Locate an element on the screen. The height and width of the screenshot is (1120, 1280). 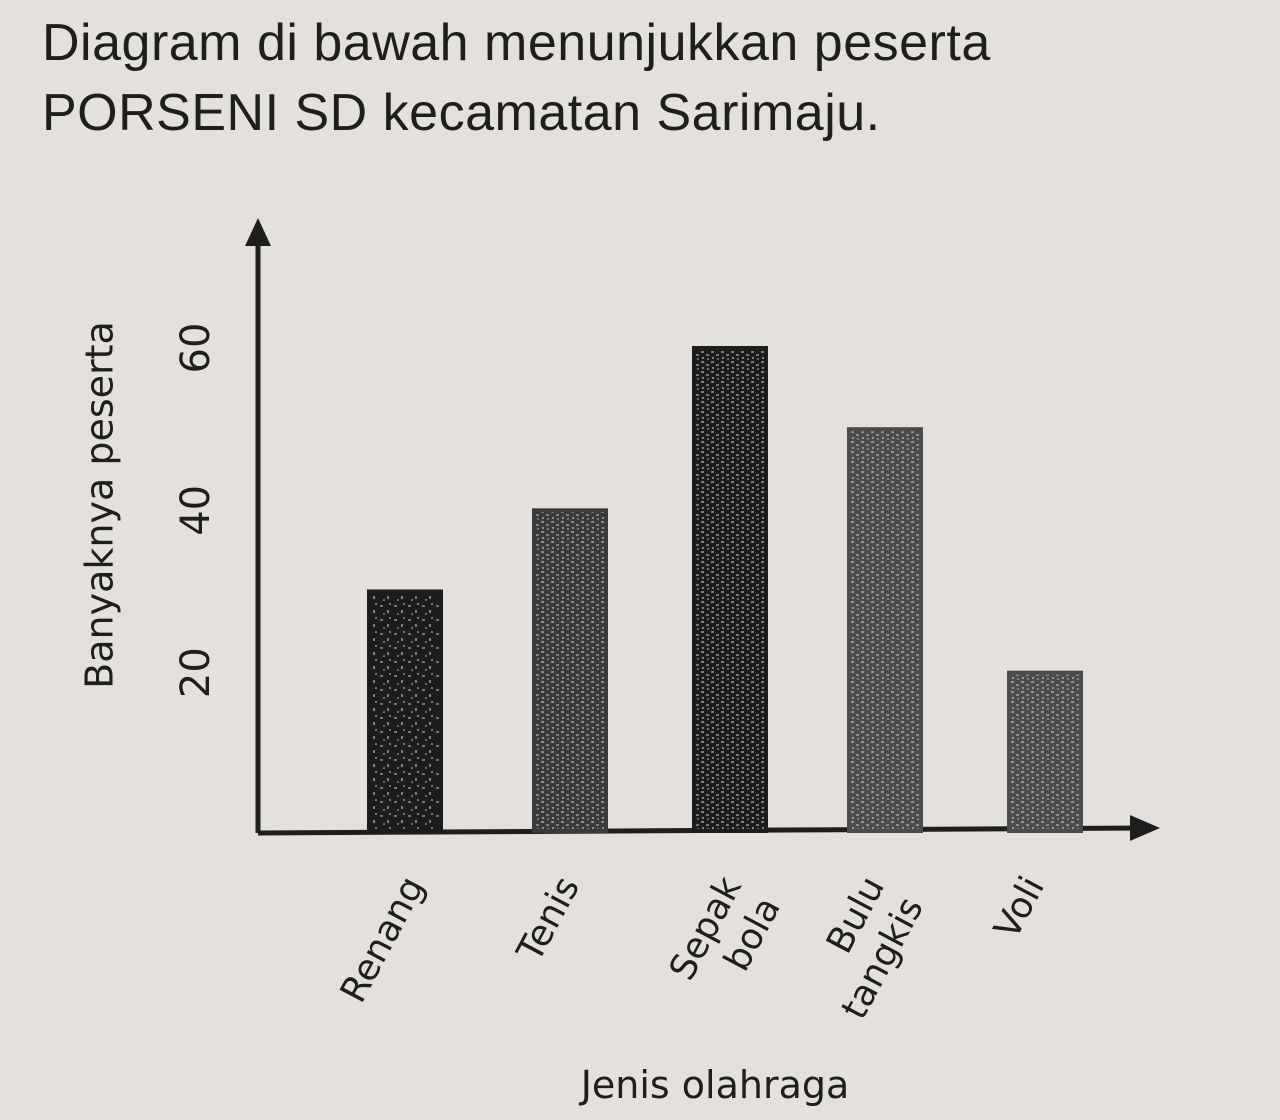
question-line-1: Diagram di bawah menunjukkan peserta is located at coordinates (516, 43).